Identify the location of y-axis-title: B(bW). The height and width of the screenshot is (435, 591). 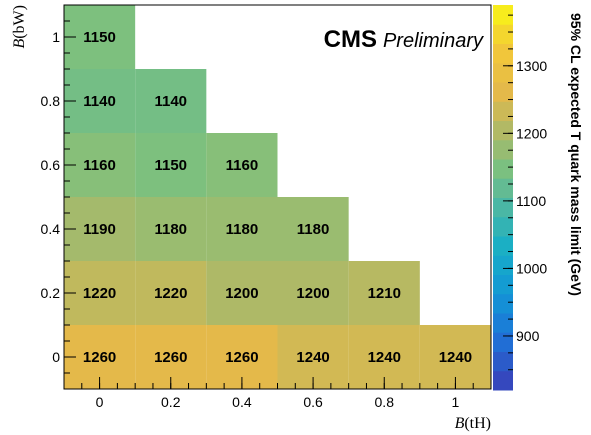
(19, 27).